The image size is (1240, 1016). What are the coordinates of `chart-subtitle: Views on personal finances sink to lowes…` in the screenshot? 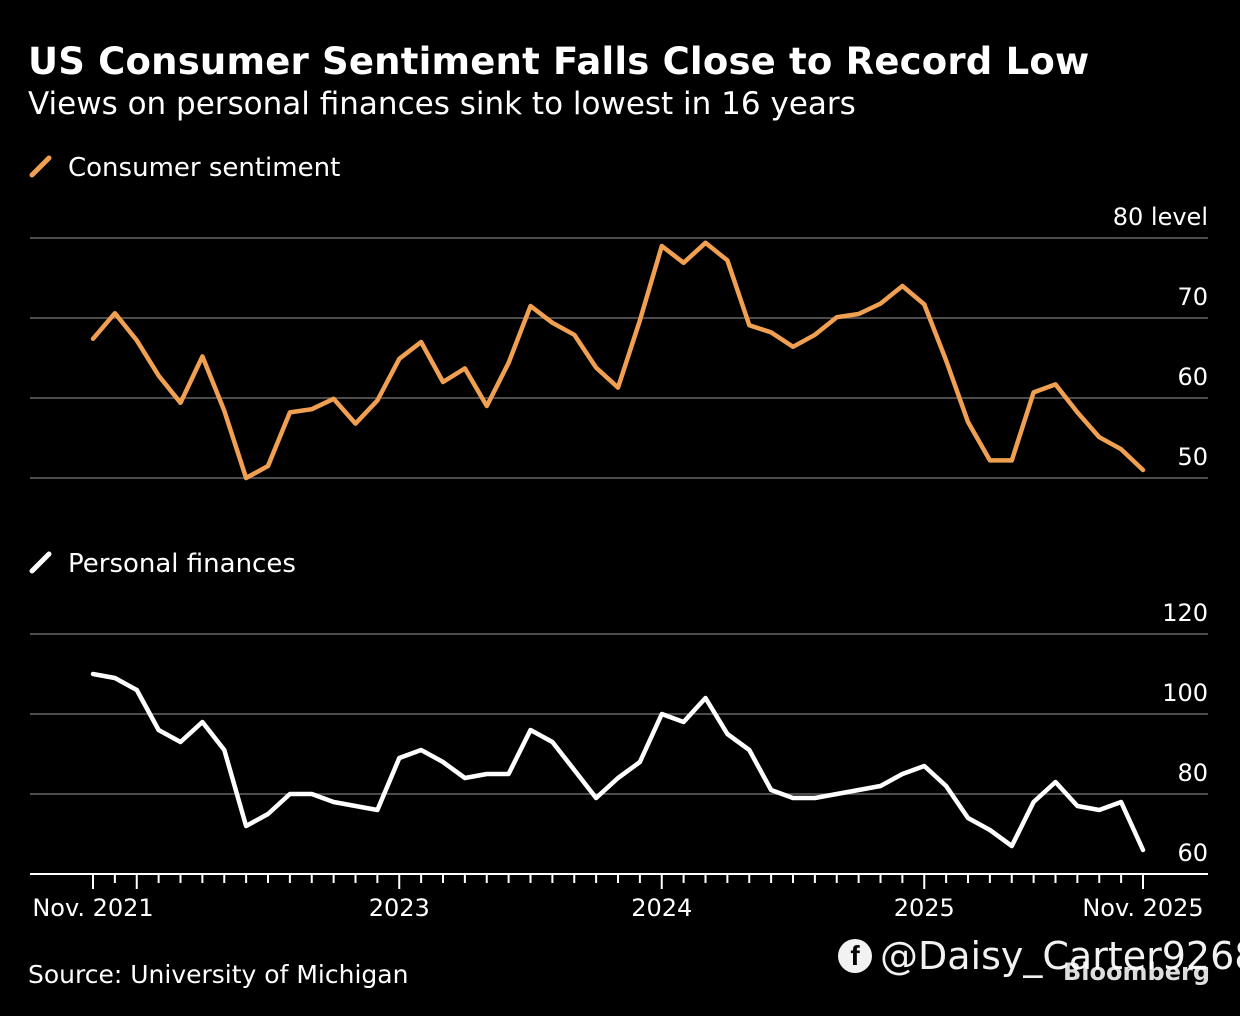 It's located at (442, 104).